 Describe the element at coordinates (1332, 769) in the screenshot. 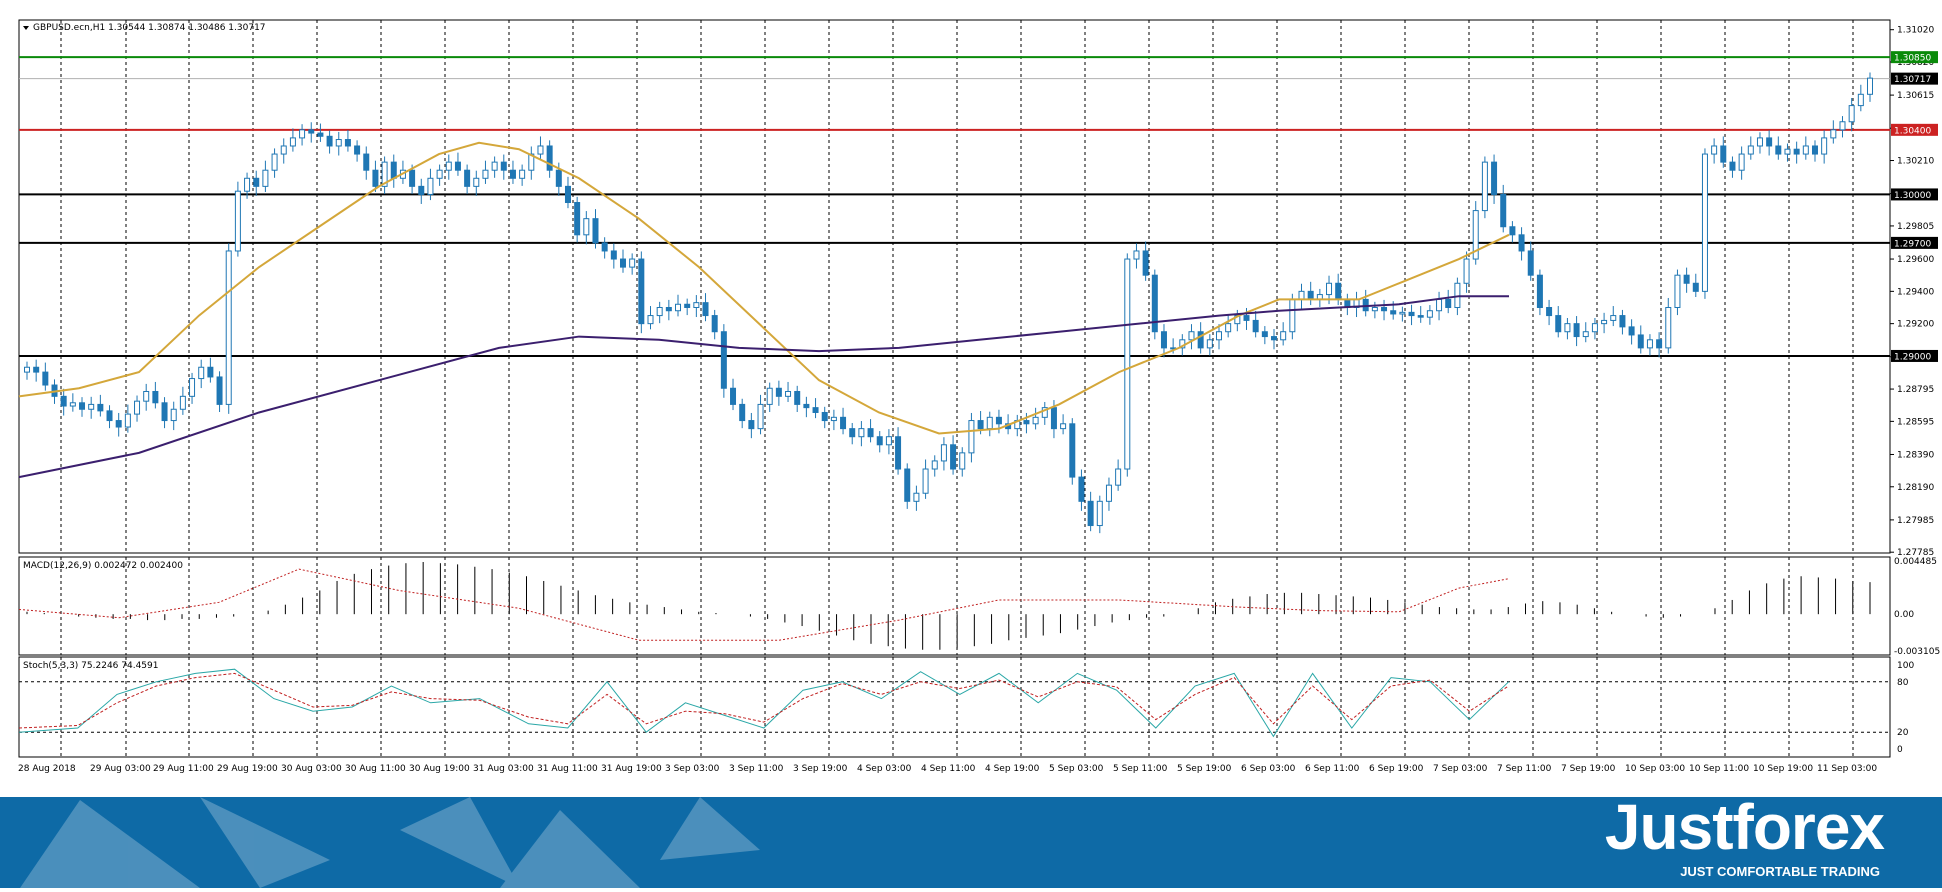

I see `time-label: 6 Sep 11:00` at that location.